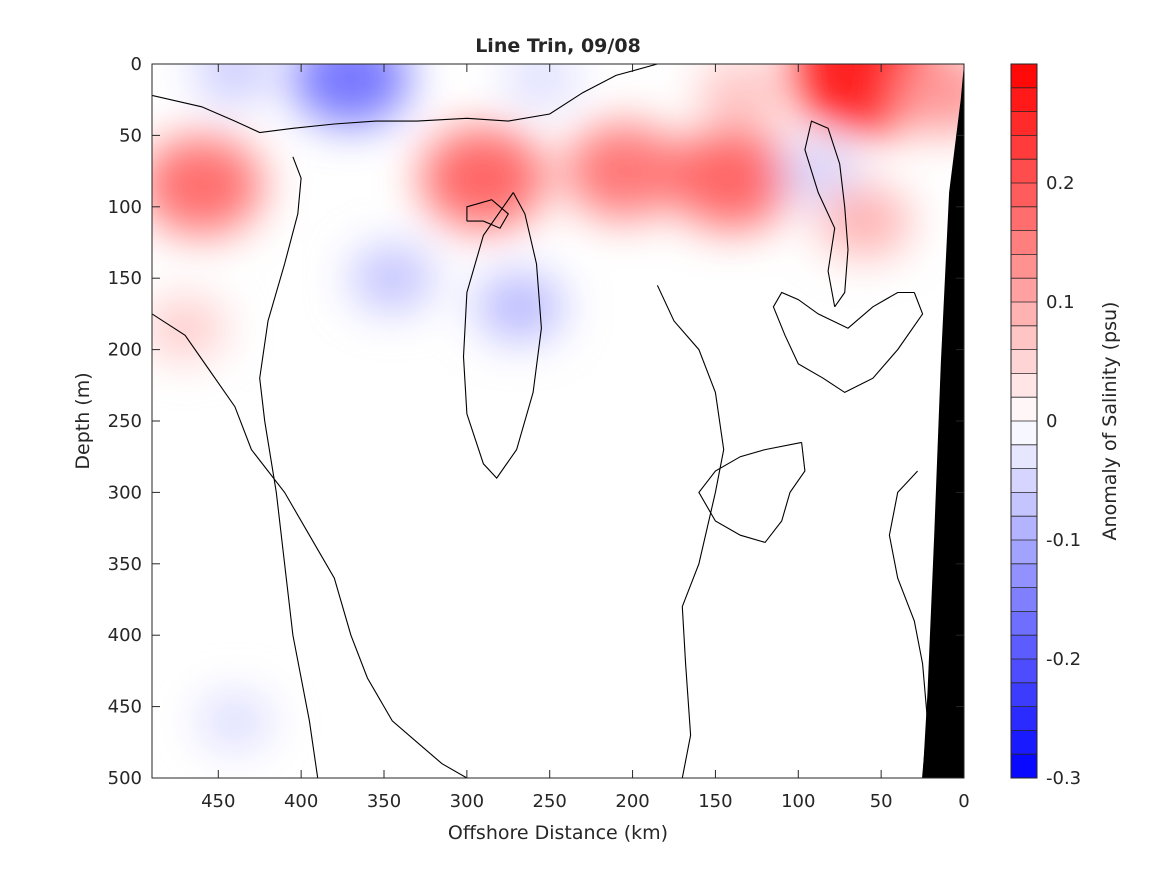 The height and width of the screenshot is (875, 1167). I want to click on x-tick-label-50: 50, so click(881, 801).